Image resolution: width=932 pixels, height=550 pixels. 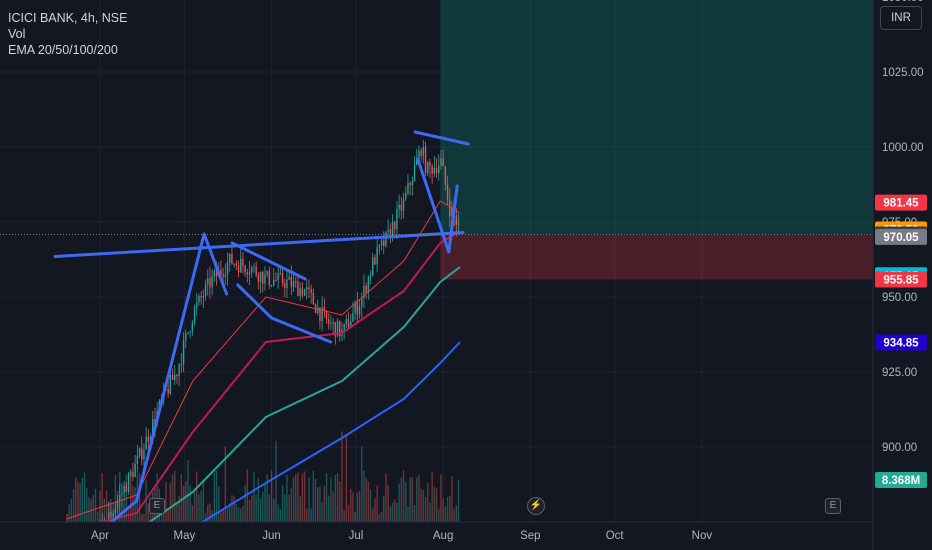 I want to click on price-tag-label: 981.45, so click(x=901, y=204).